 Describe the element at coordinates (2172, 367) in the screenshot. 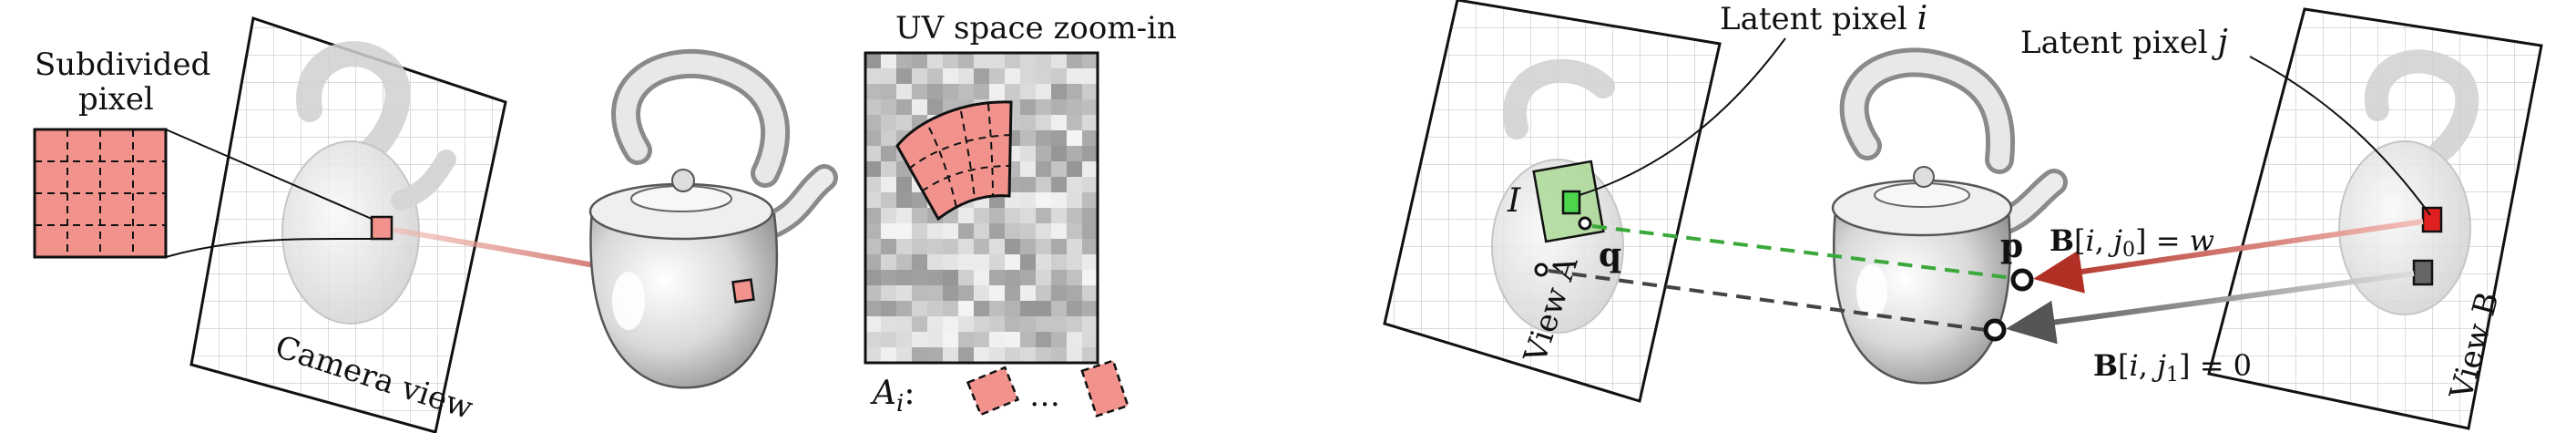

I see `equation-zero: B[i, j1] = 0` at that location.